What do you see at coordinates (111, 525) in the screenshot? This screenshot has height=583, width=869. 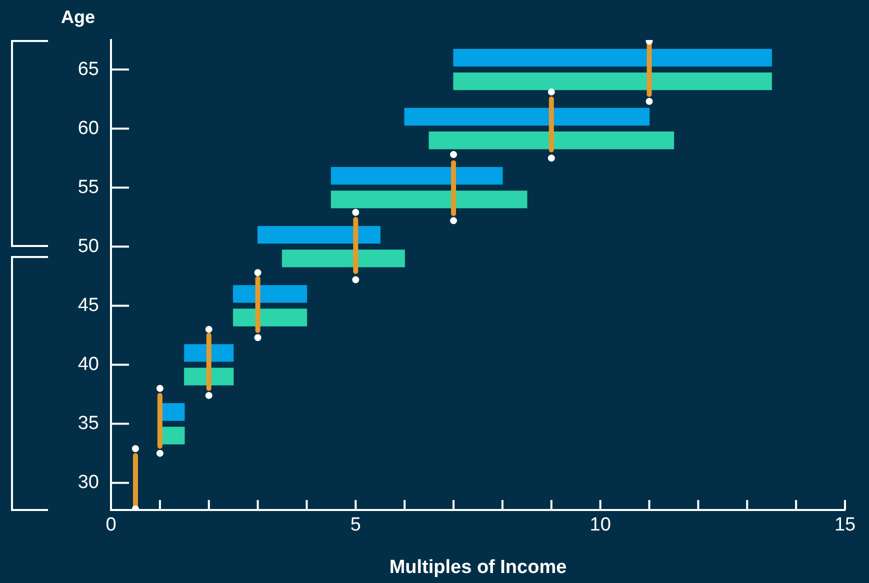 I see `x-tick-label: 0` at bounding box center [111, 525].